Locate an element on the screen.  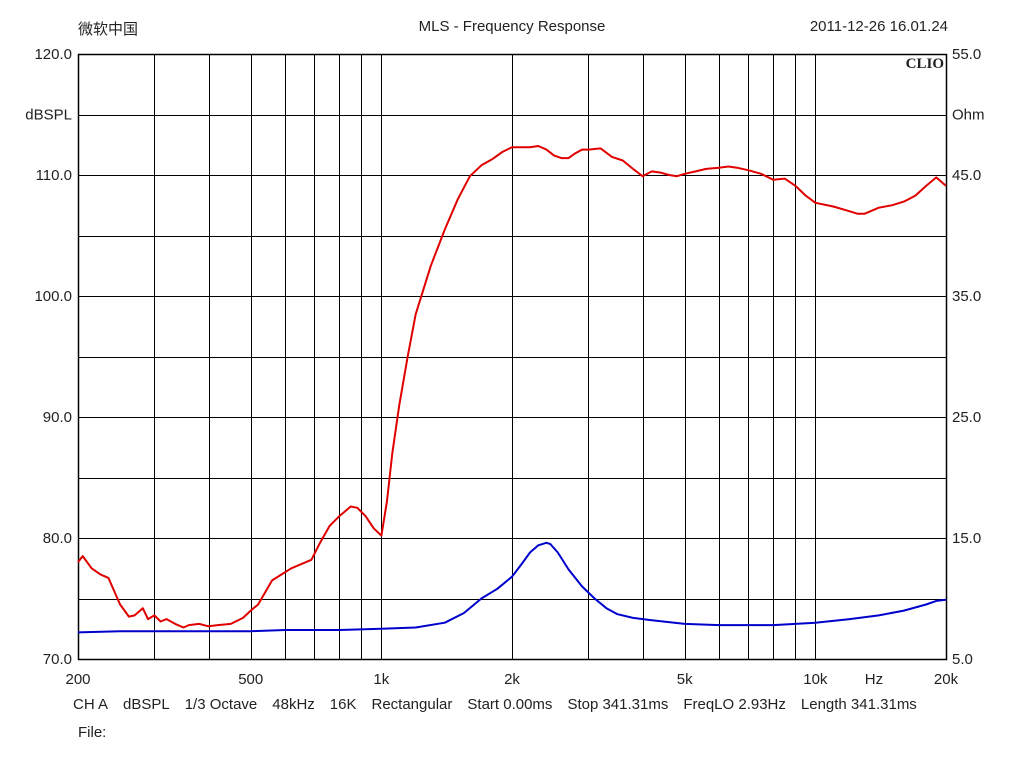
y-tick-label-right: 35.0 is located at coordinates (966, 296).